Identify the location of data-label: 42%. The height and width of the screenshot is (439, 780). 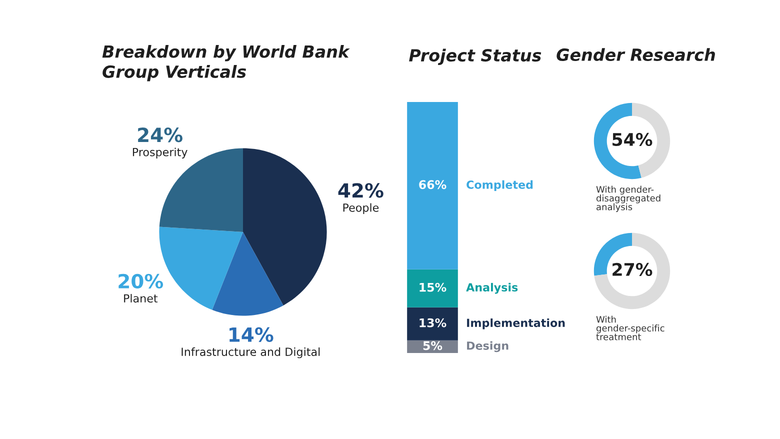
(361, 190).